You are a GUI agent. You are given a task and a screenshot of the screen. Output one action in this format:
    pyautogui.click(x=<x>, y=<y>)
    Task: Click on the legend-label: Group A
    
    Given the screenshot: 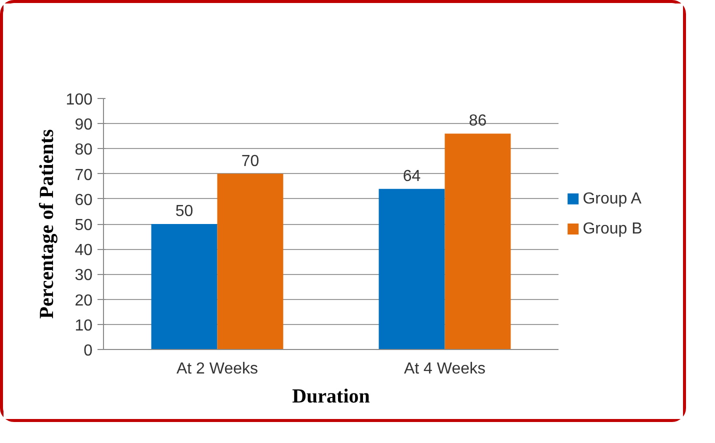 What is the action you would take?
    pyautogui.click(x=612, y=199)
    